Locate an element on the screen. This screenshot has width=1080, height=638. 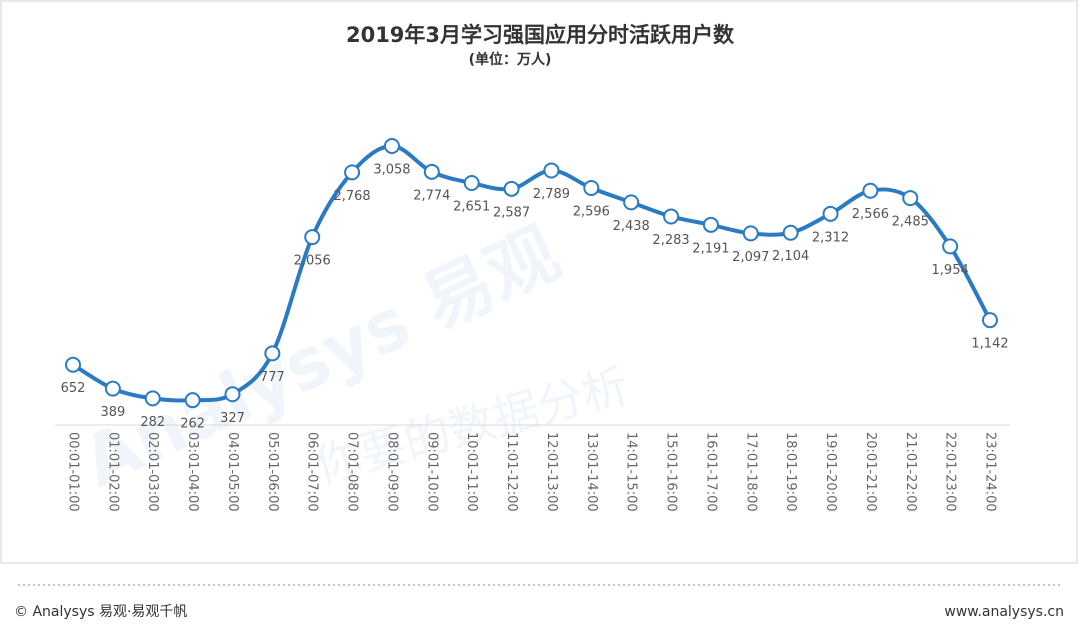
chart-title: 2019年3月学习强国应用分时活跃用户数 is located at coordinates (540, 35).